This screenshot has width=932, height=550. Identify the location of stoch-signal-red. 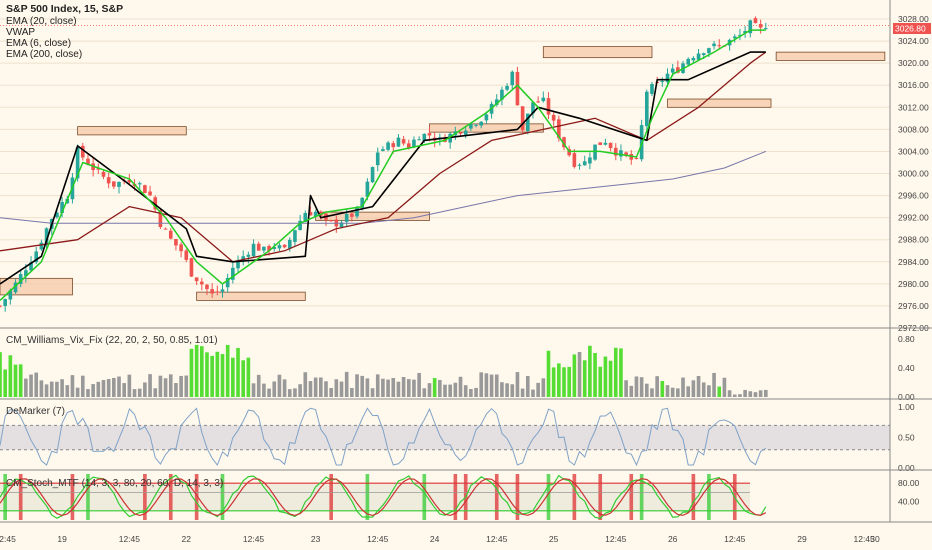
(517, 497).